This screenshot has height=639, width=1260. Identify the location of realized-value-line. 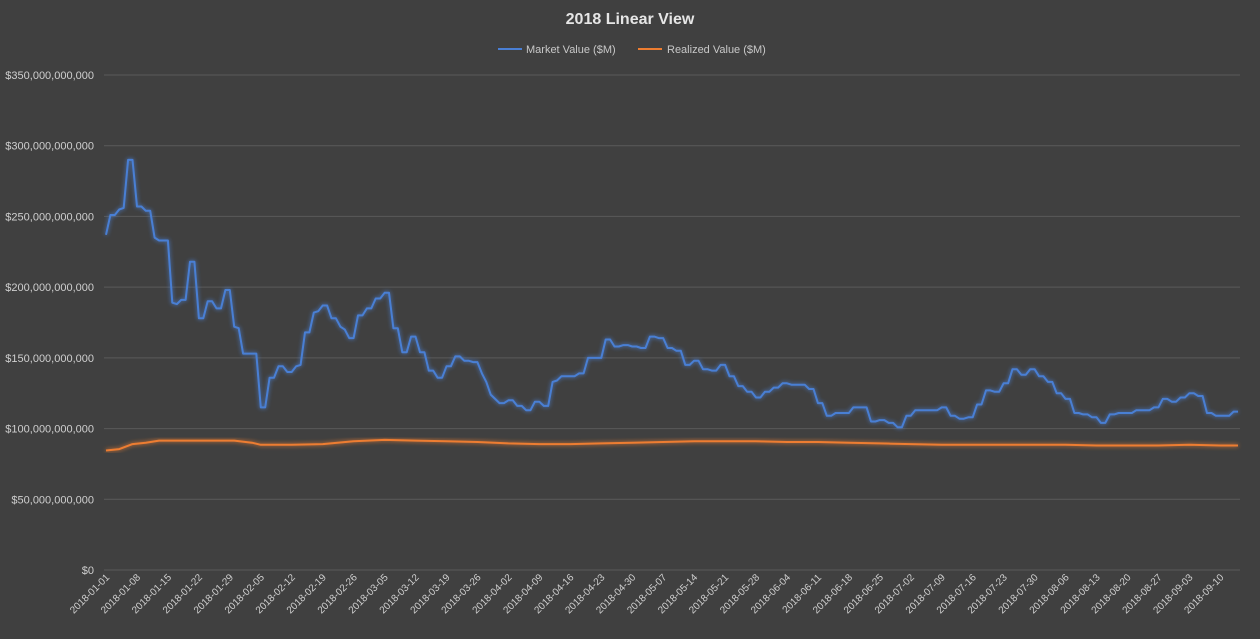
(671, 445).